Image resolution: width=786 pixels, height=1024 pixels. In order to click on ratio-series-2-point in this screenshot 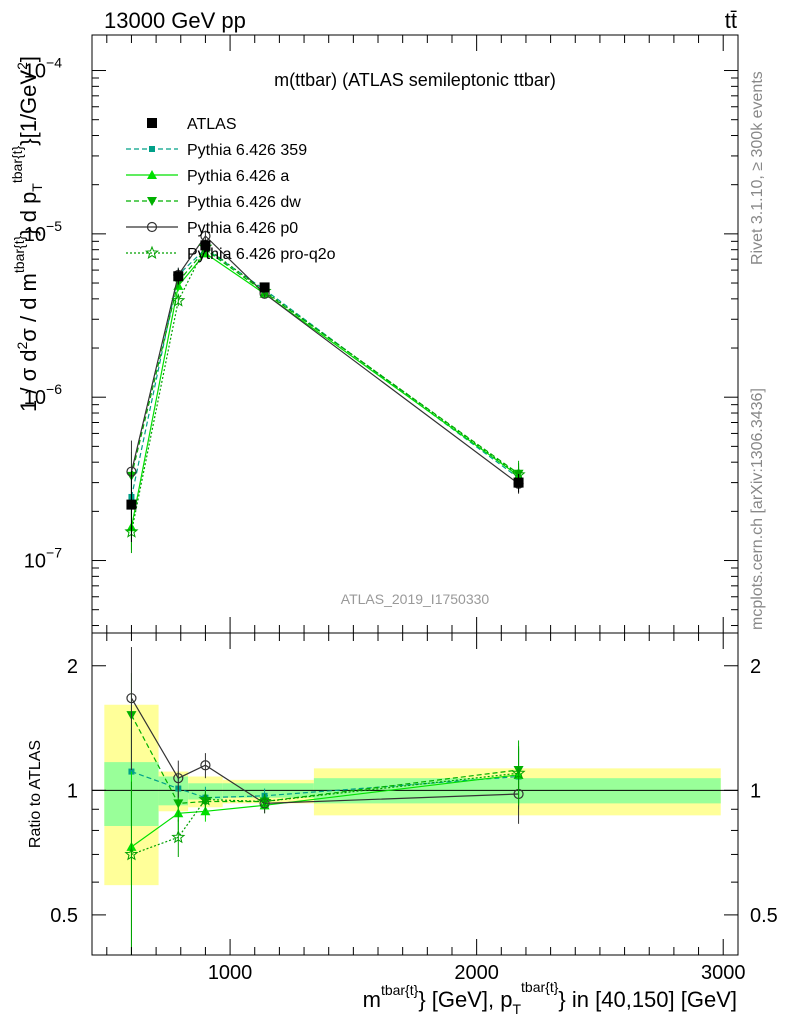, I will do `click(178, 804)`.